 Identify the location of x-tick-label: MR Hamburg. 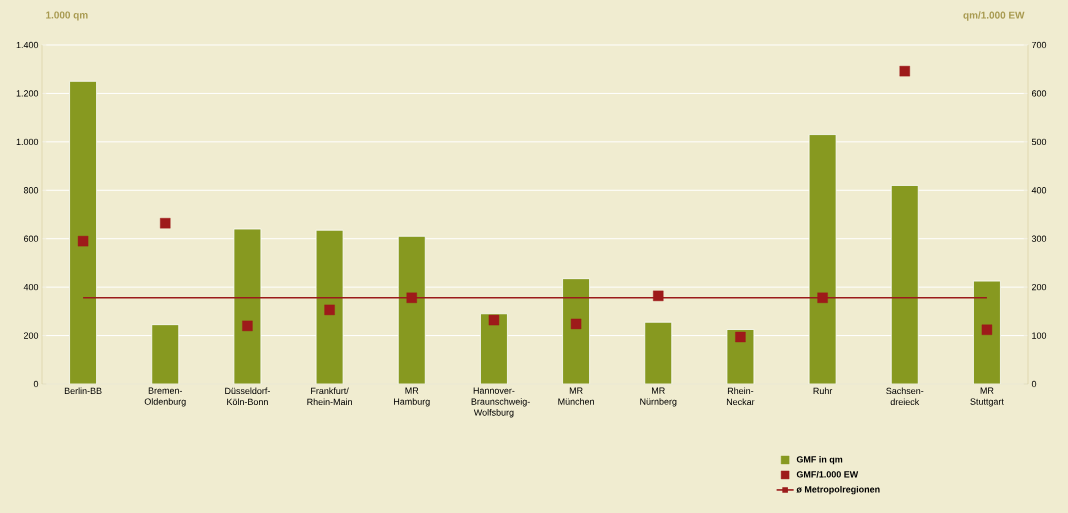
(412, 397).